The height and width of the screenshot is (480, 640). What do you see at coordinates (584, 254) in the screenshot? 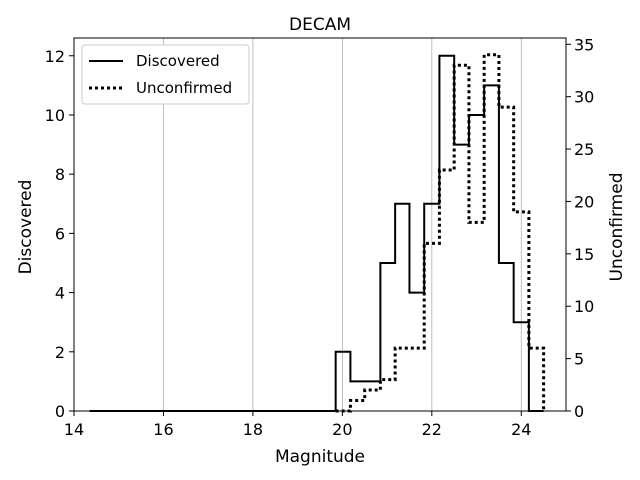
I see `y-tick-label-right: 15` at bounding box center [584, 254].